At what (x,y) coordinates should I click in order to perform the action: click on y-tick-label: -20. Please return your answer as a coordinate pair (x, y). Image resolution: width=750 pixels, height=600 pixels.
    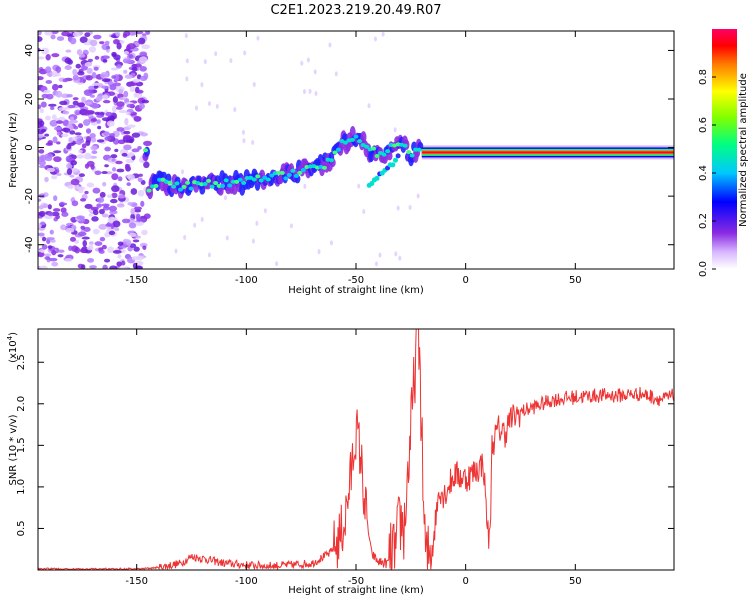
    Looking at the image, I should click on (29, 196).